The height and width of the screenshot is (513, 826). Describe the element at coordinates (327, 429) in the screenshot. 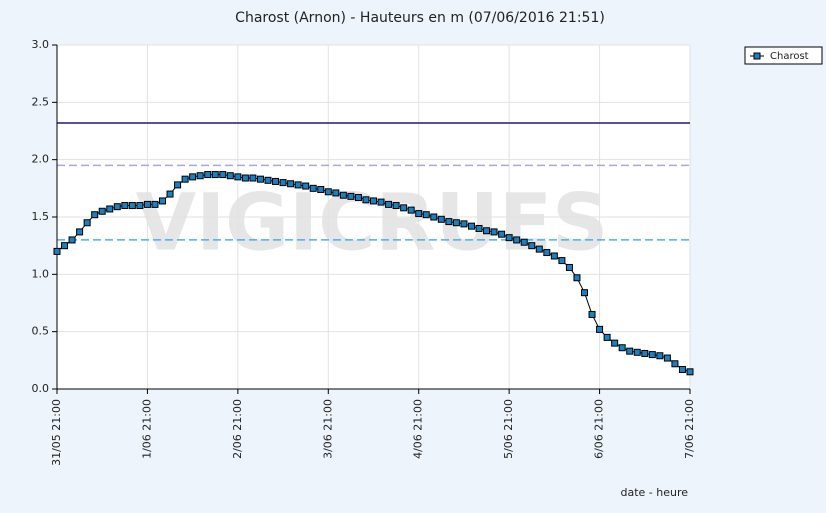

I see `x-tick-label: 3/06 21:00` at that location.